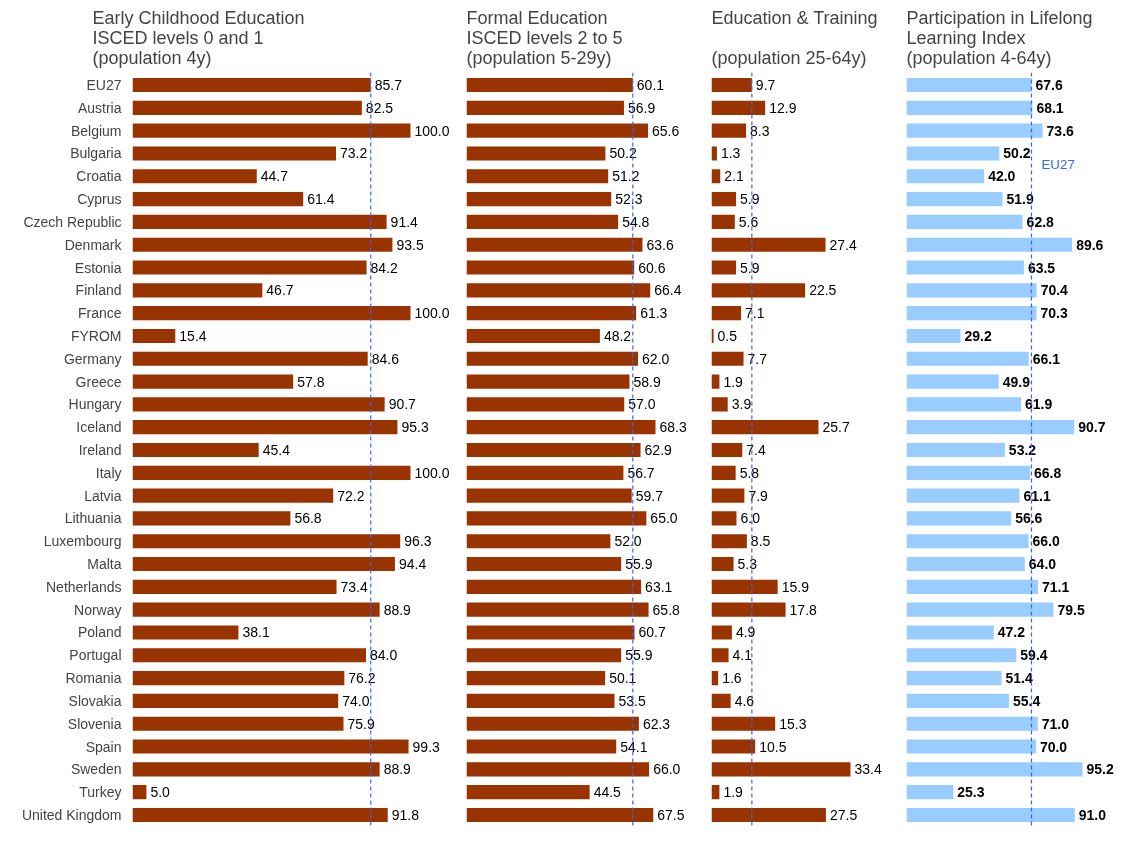  I want to click on data-label: 55.4, so click(1026, 700).